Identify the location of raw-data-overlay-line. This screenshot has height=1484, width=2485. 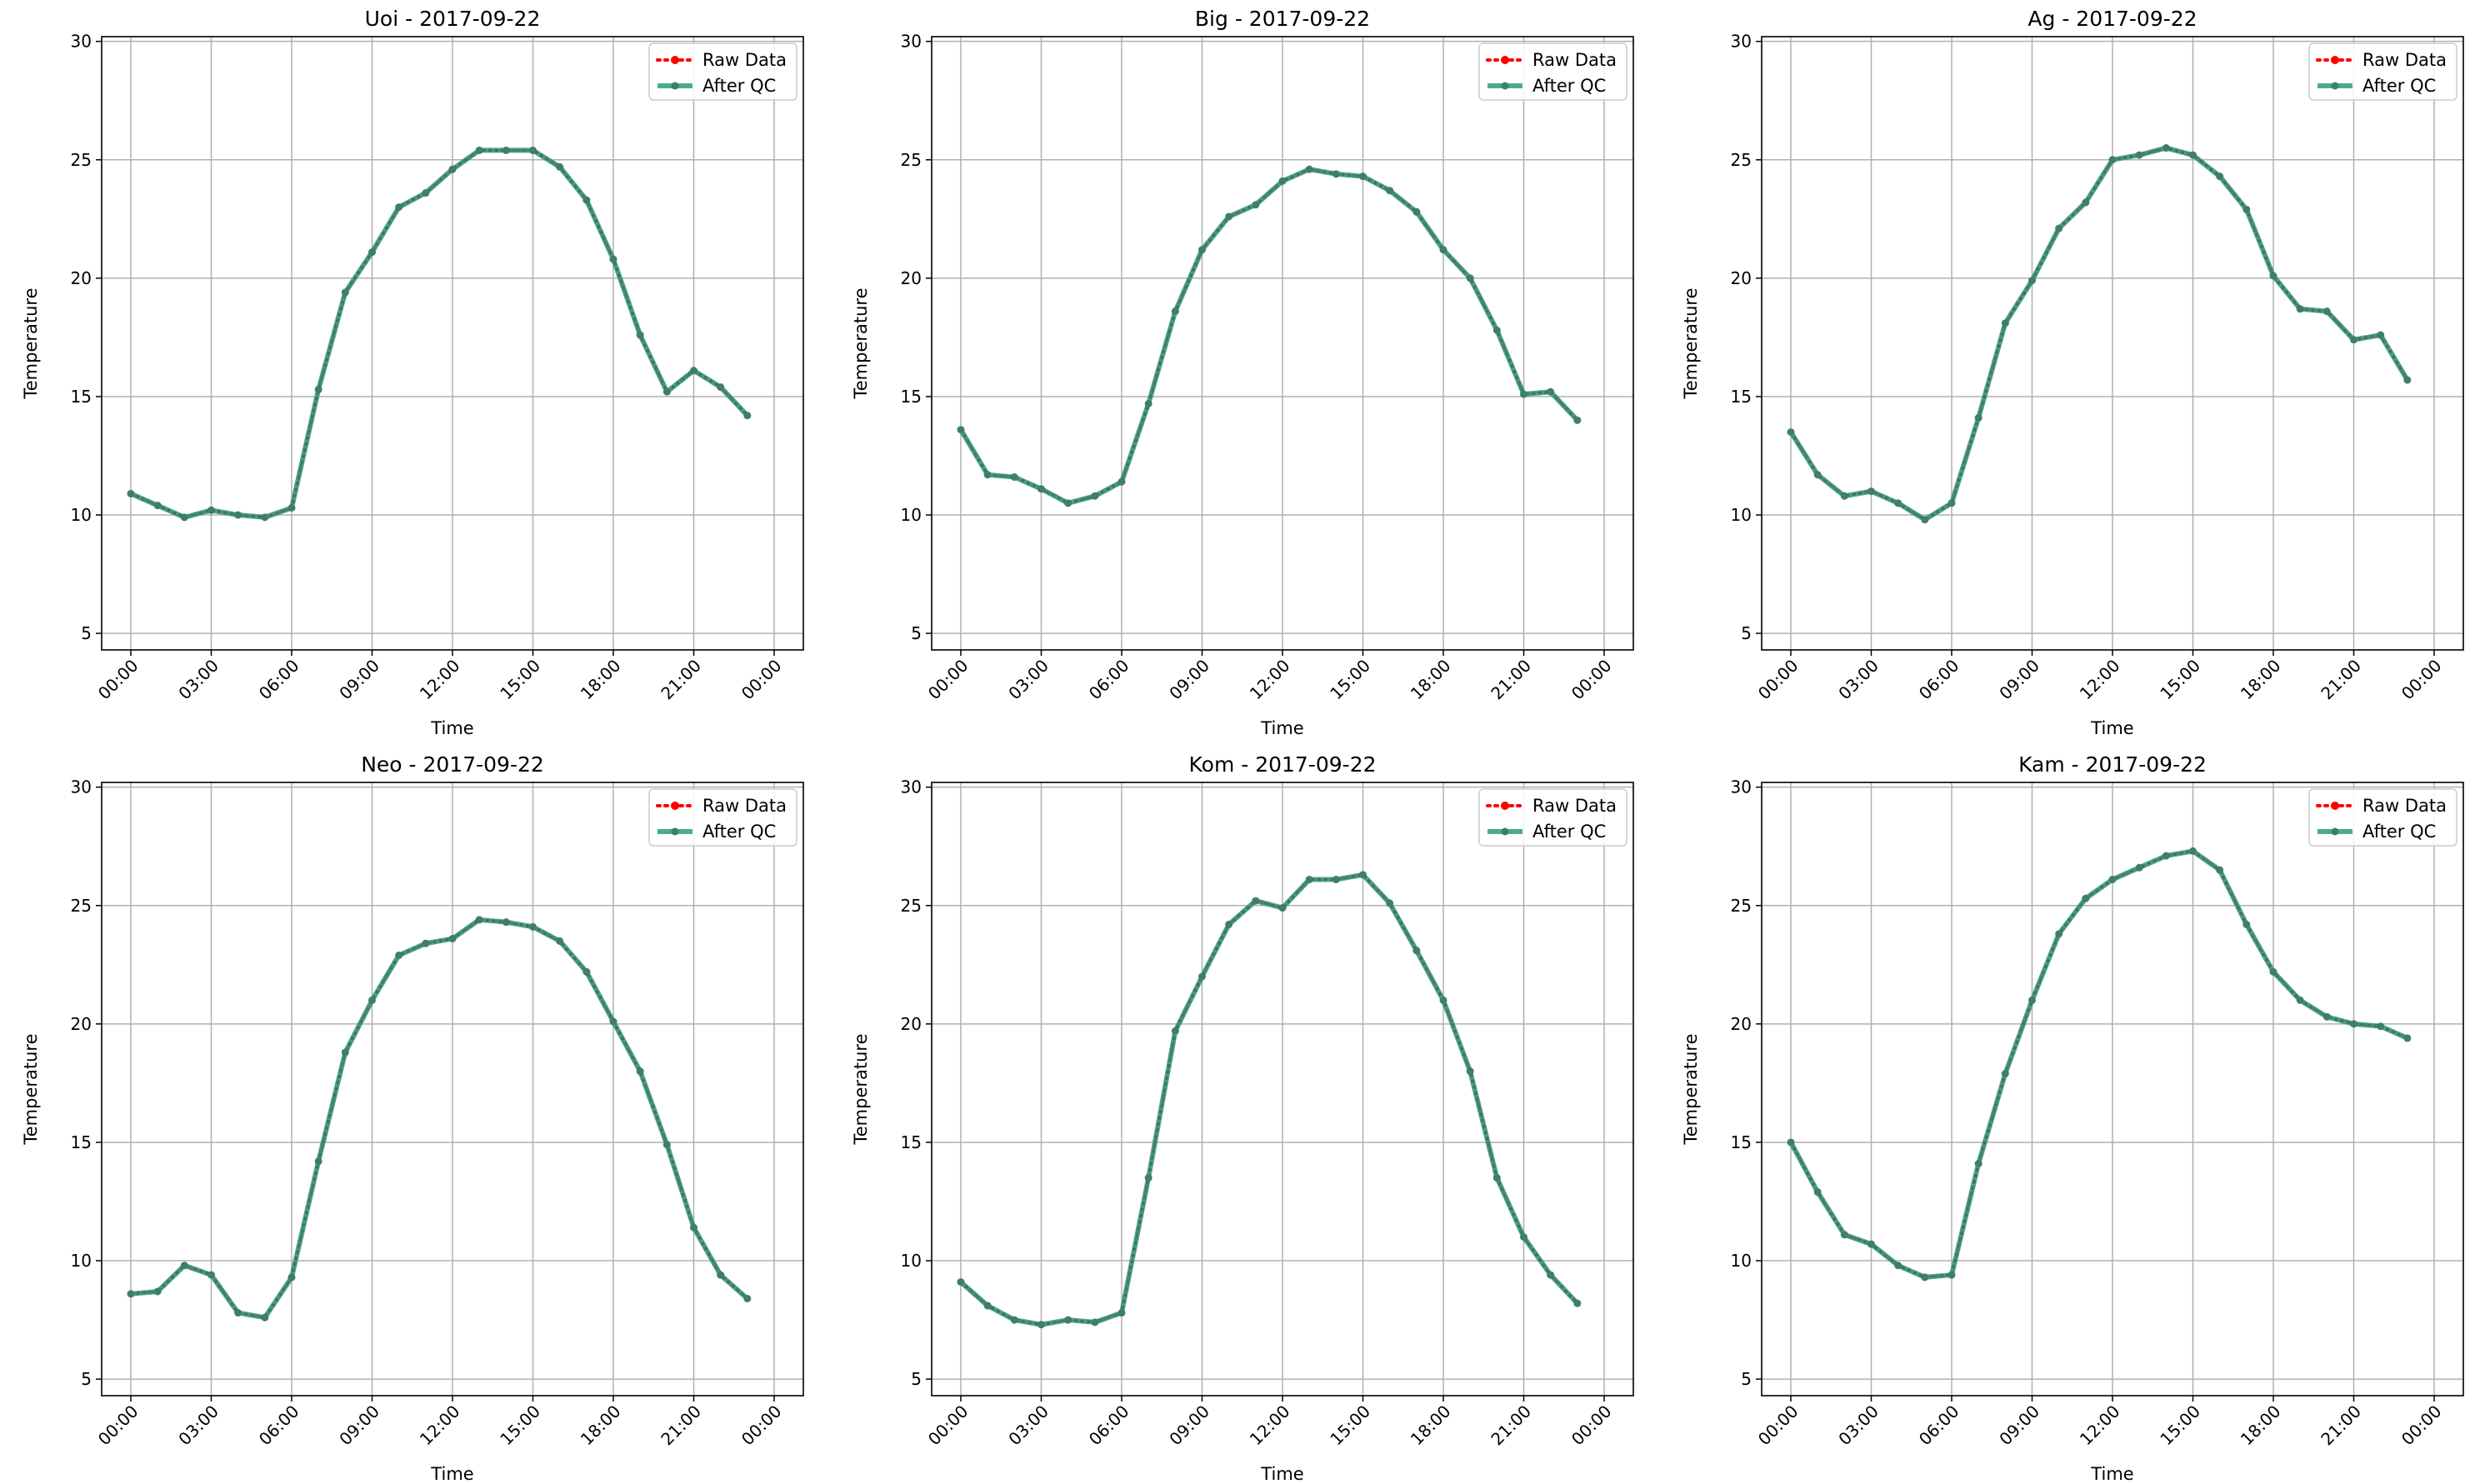
(1268, 336).